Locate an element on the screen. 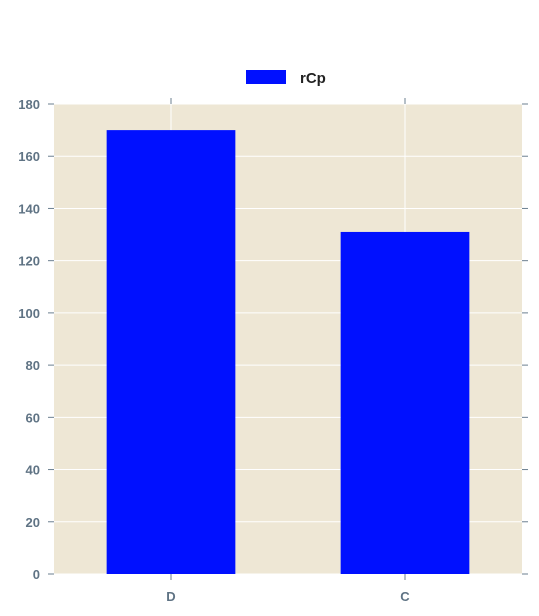 This screenshot has height=616, width=539. y-tick-label: 60 is located at coordinates (33, 417).